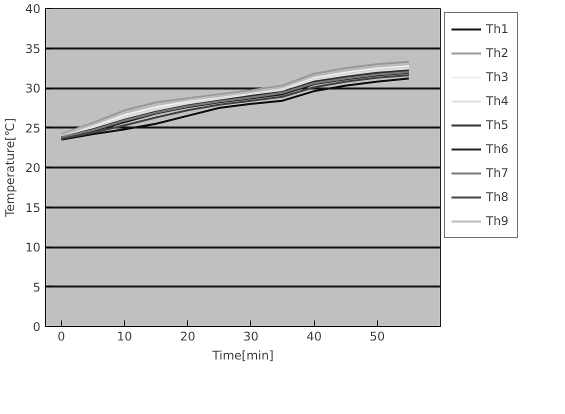  What do you see at coordinates (36, 287) in the screenshot?
I see `y-tick-label: 5` at bounding box center [36, 287].